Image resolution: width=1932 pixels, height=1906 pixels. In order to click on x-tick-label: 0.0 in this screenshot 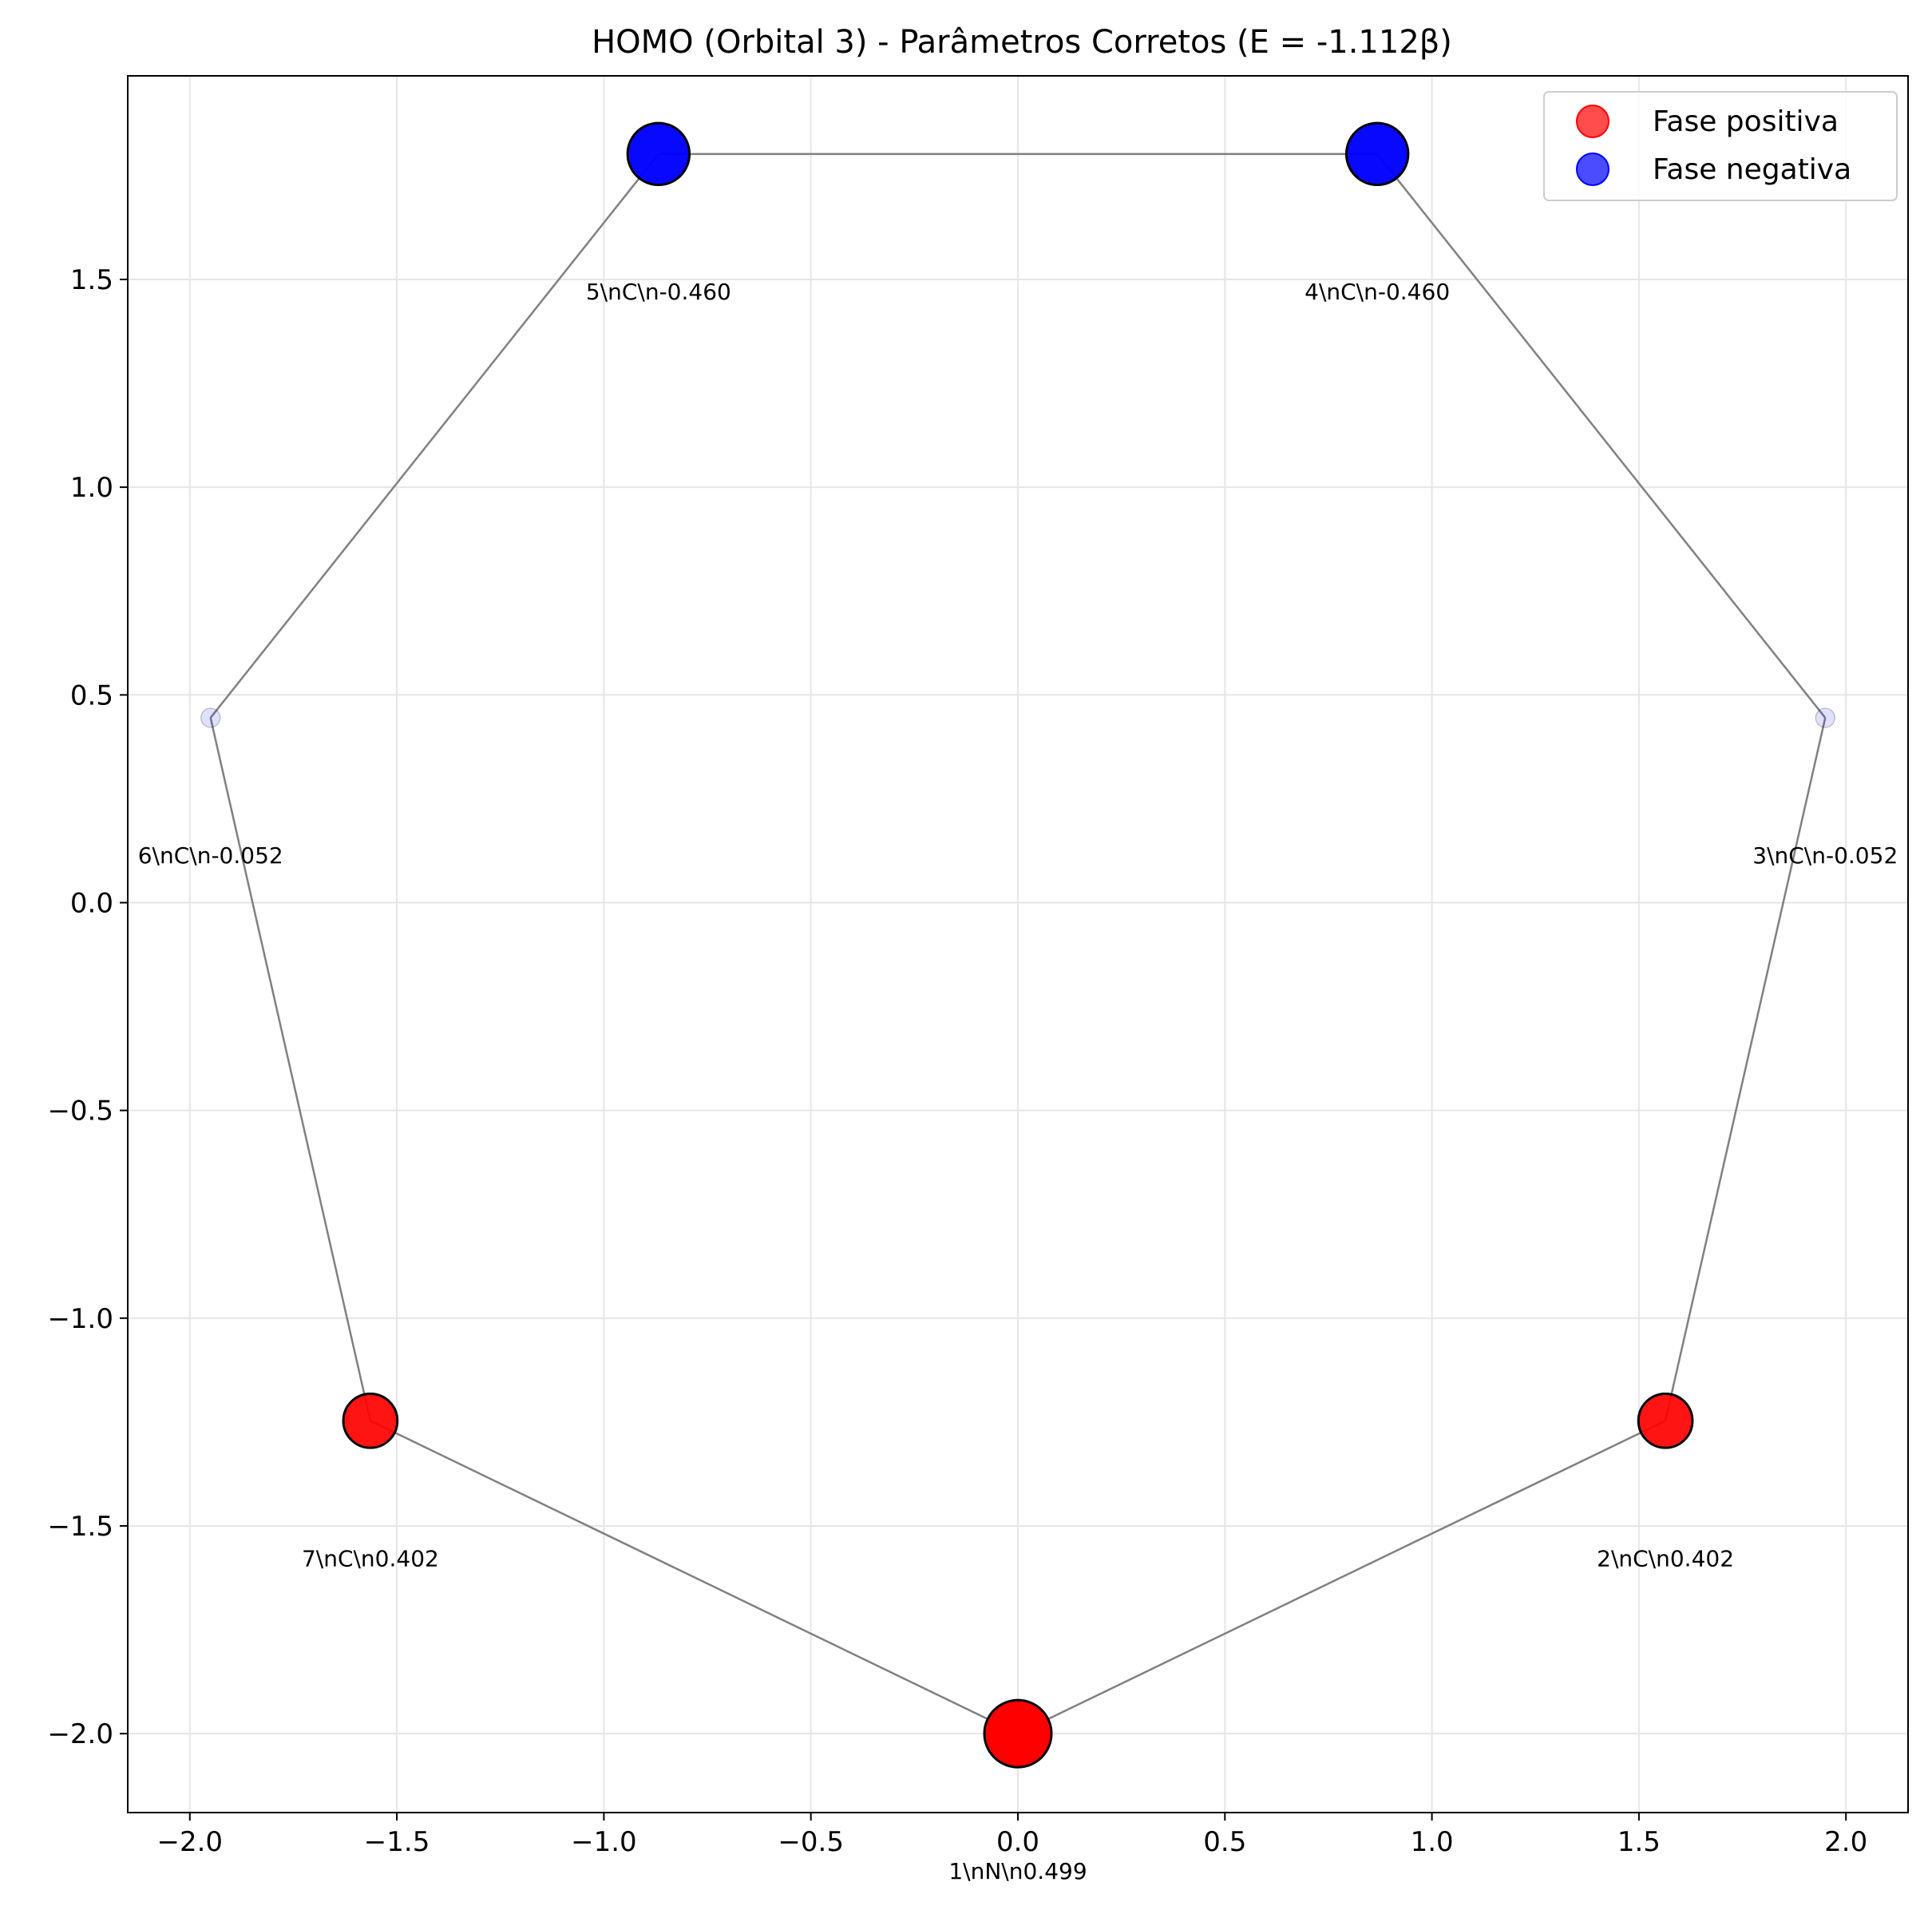, I will do `click(1017, 1842)`.